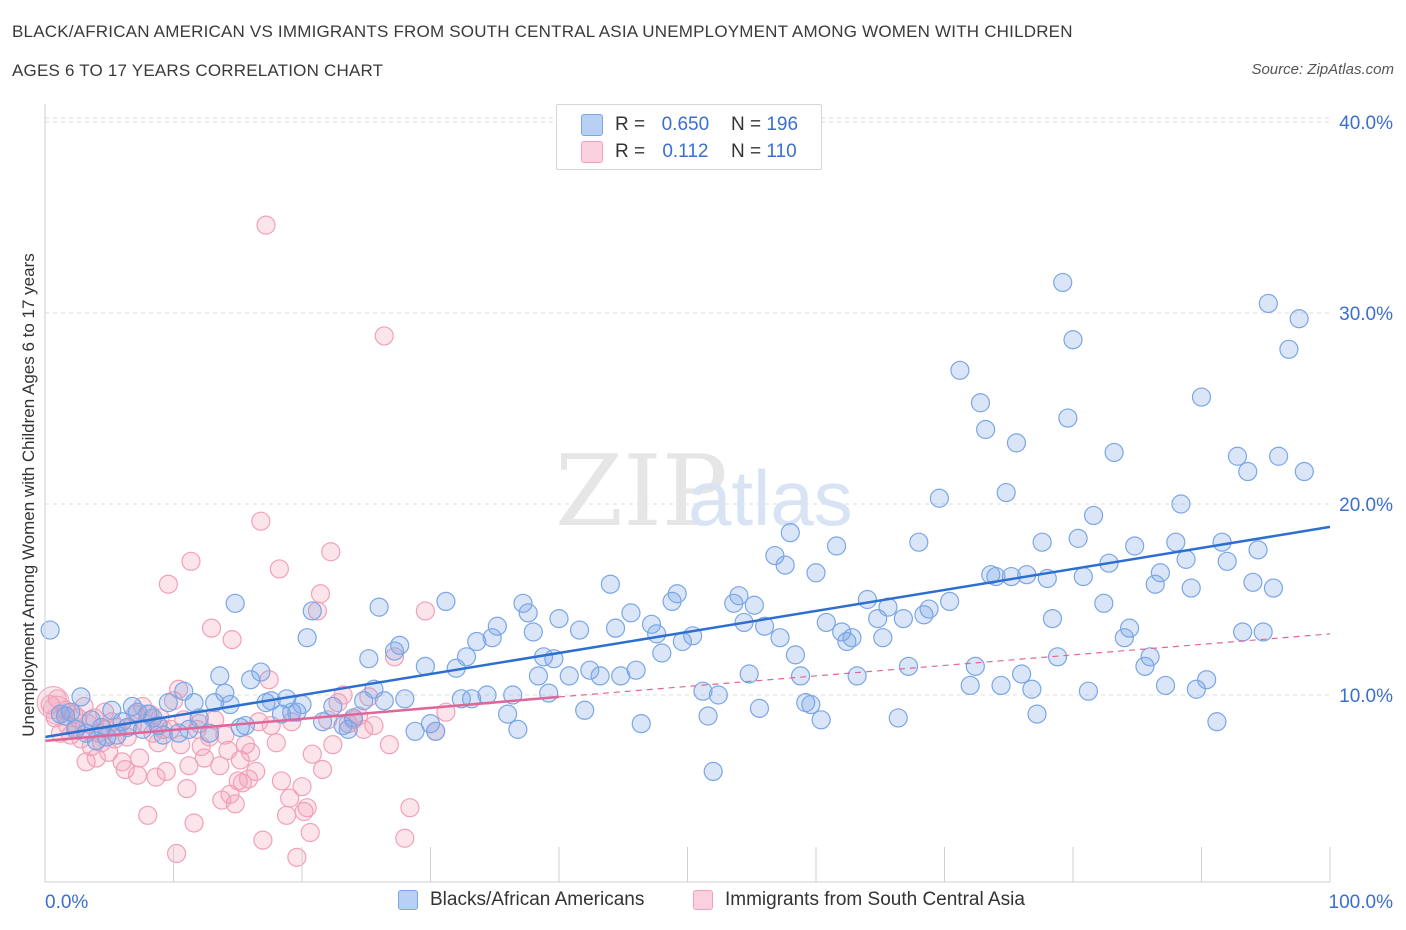  What do you see at coordinates (521, 900) in the screenshot?
I see `legend-item-blacks: Blacks/African Americans` at bounding box center [521, 900].